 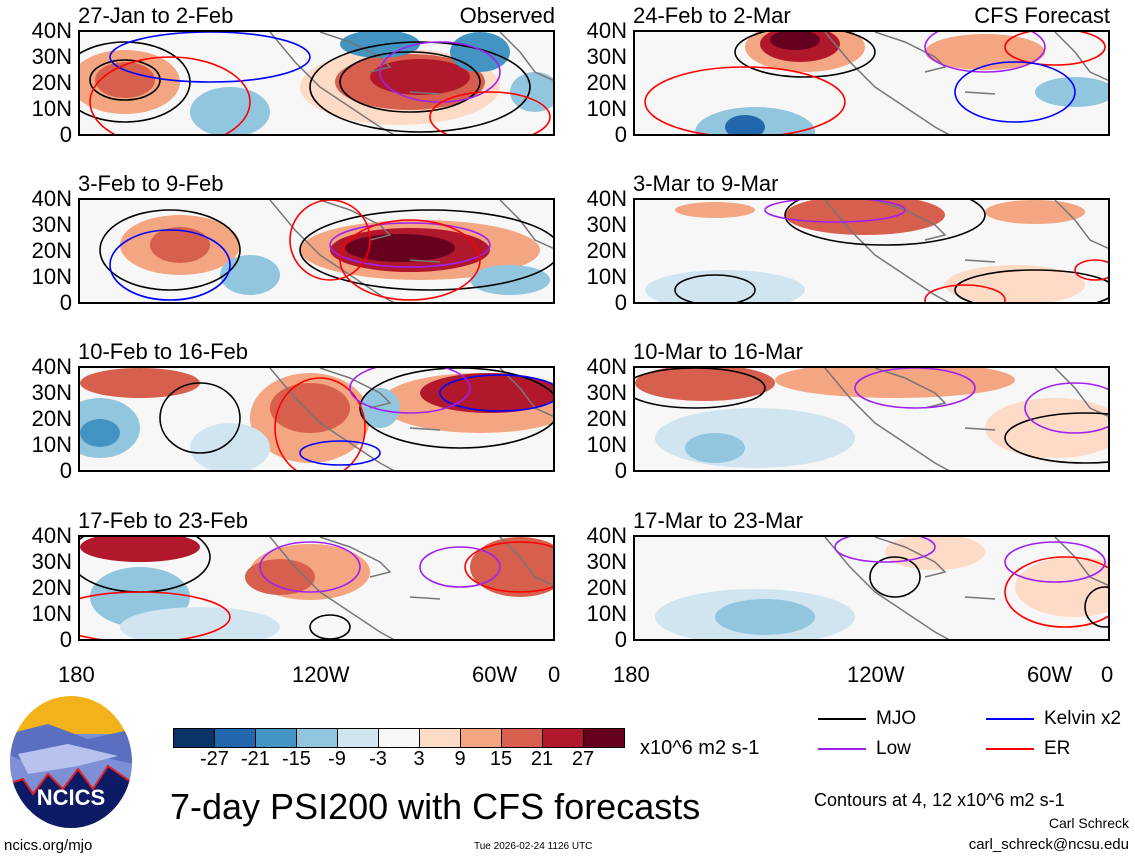 What do you see at coordinates (1057, 748) in the screenshot?
I see `legend-label: ER` at bounding box center [1057, 748].